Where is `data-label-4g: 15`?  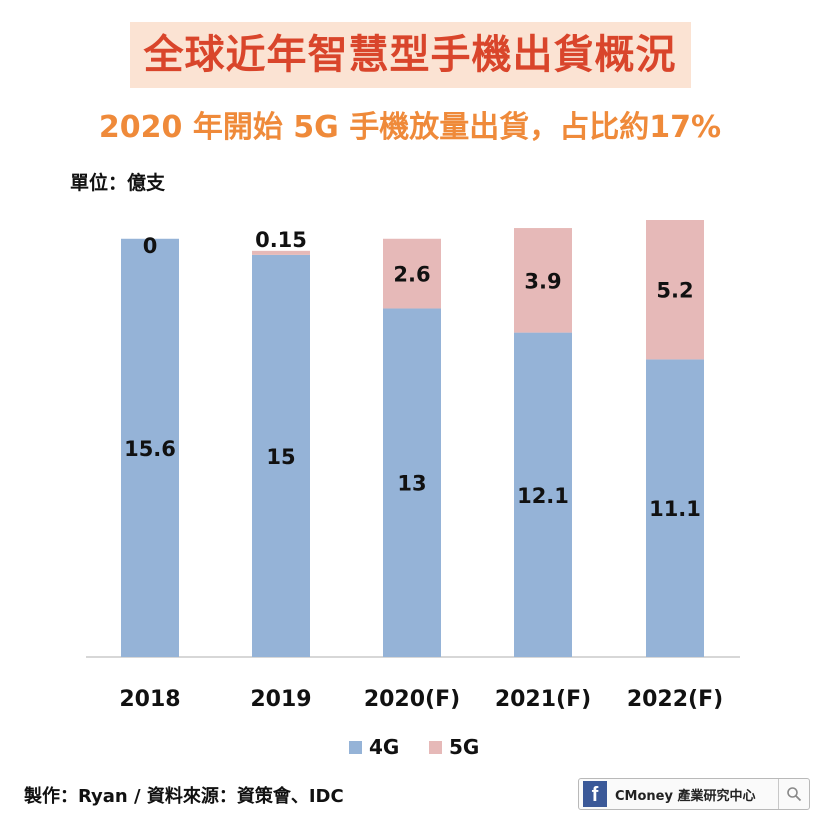 data-label-4g: 15 is located at coordinates (280, 457).